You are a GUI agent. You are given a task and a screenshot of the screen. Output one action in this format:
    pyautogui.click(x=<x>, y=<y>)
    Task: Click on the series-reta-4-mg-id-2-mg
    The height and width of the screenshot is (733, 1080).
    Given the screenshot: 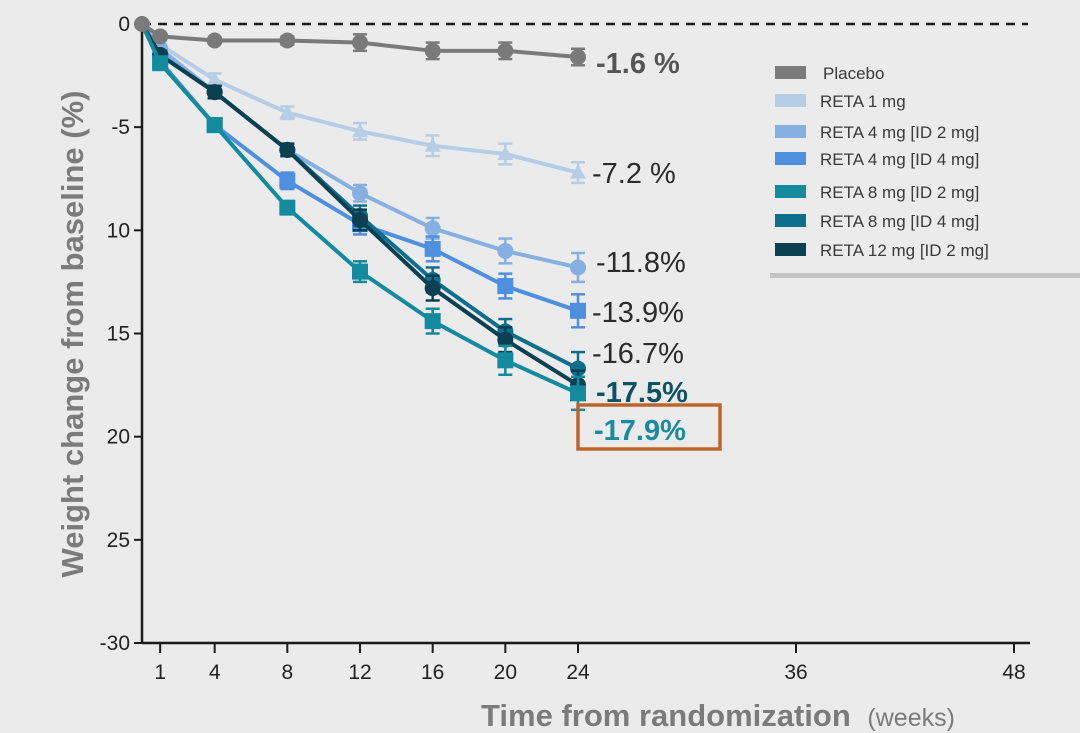 What is the action you would take?
    pyautogui.click(x=363, y=153)
    